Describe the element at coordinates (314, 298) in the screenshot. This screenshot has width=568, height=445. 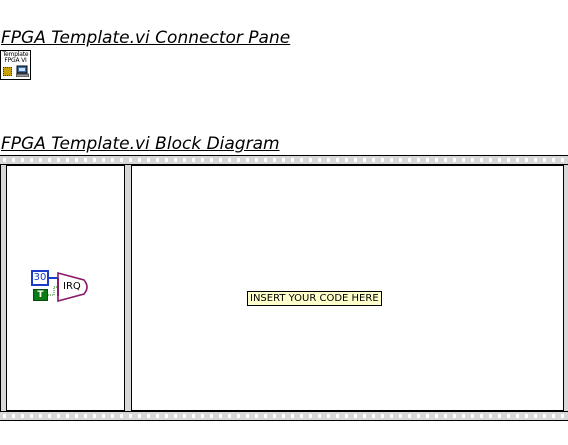
I see `code-placeholder-comment: INSERT YOUR CODE HERE` at that location.